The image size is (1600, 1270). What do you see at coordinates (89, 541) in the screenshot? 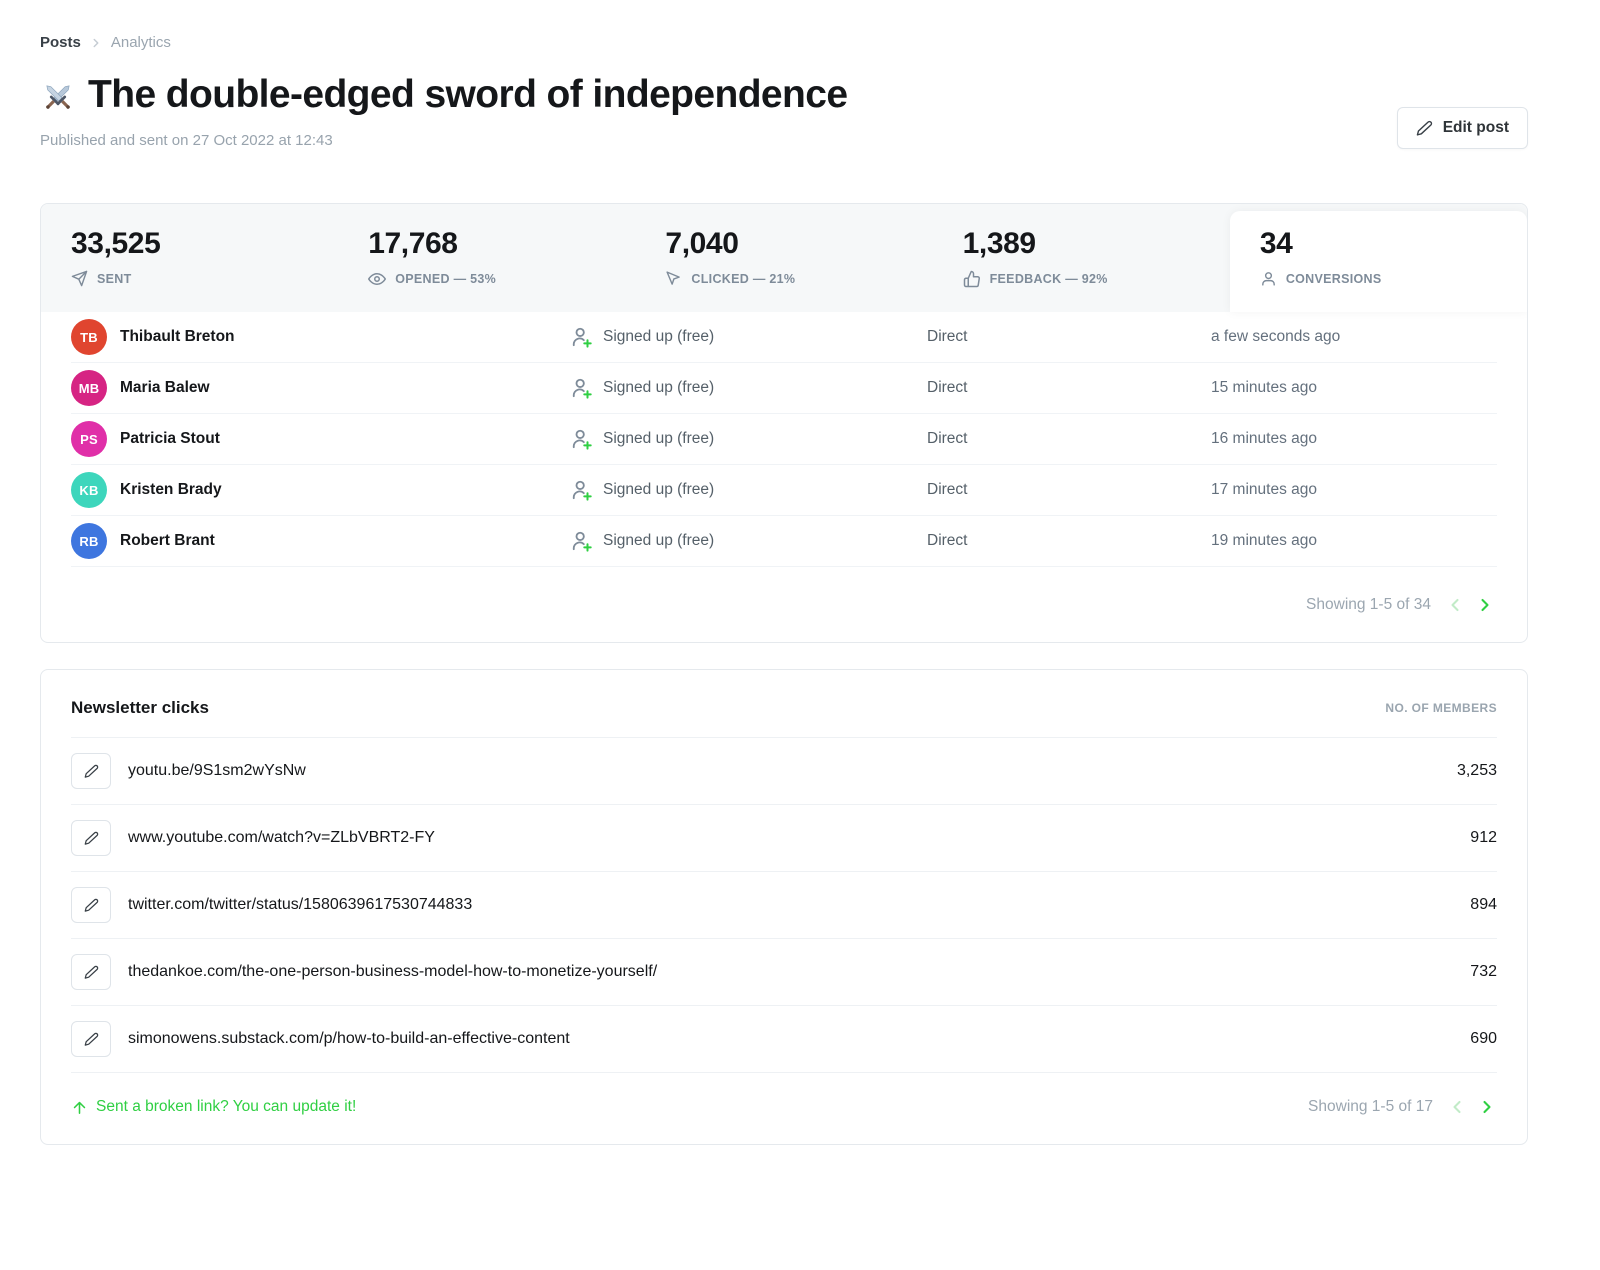
I see `avatar: RB` at bounding box center [89, 541].